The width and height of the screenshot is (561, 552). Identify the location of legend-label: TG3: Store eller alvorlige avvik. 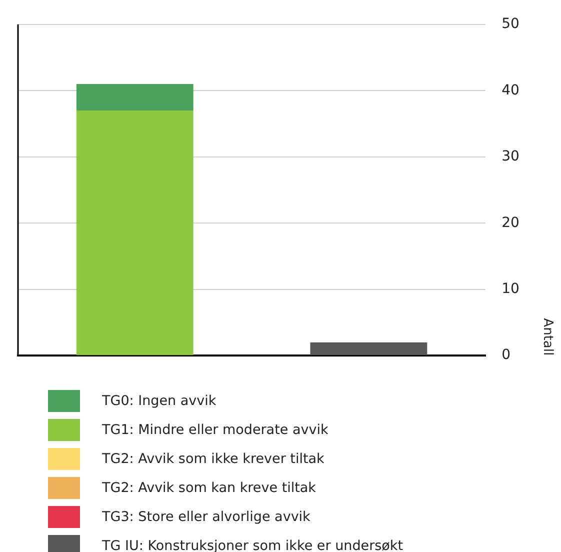
(206, 516).